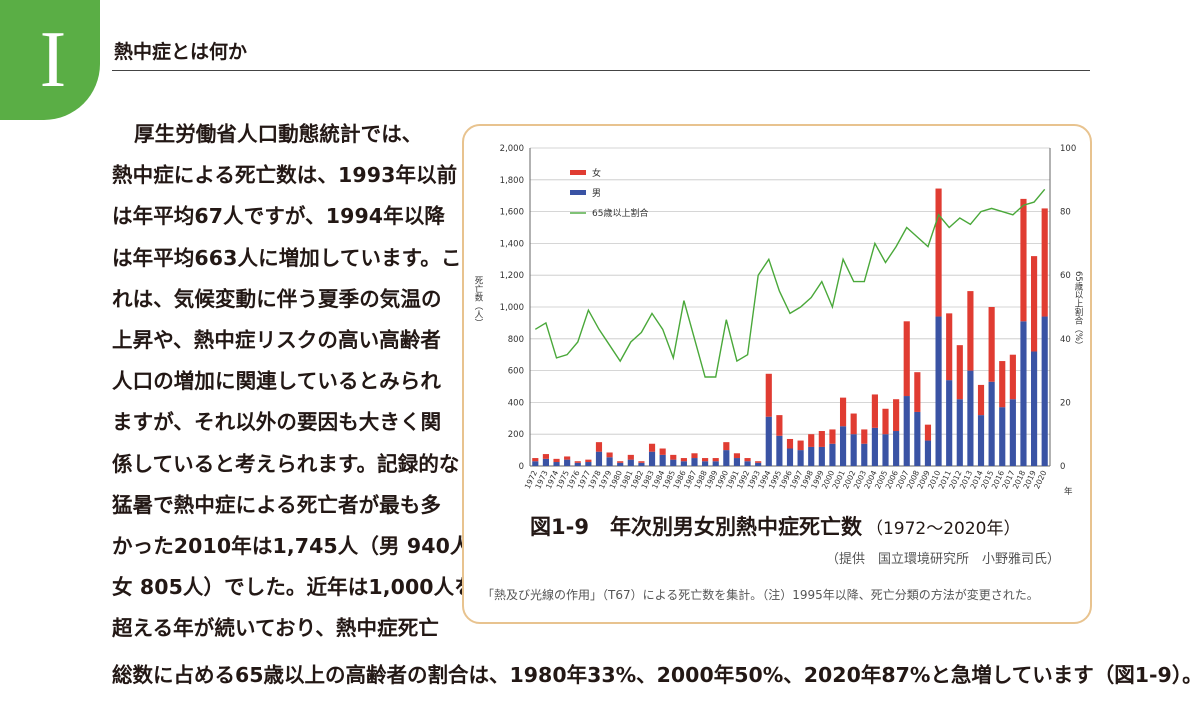 The width and height of the screenshot is (1200, 701). Describe the element at coordinates (277, 422) in the screenshot. I see `body-line: ますが、それ以外の要因も大きく関` at that location.